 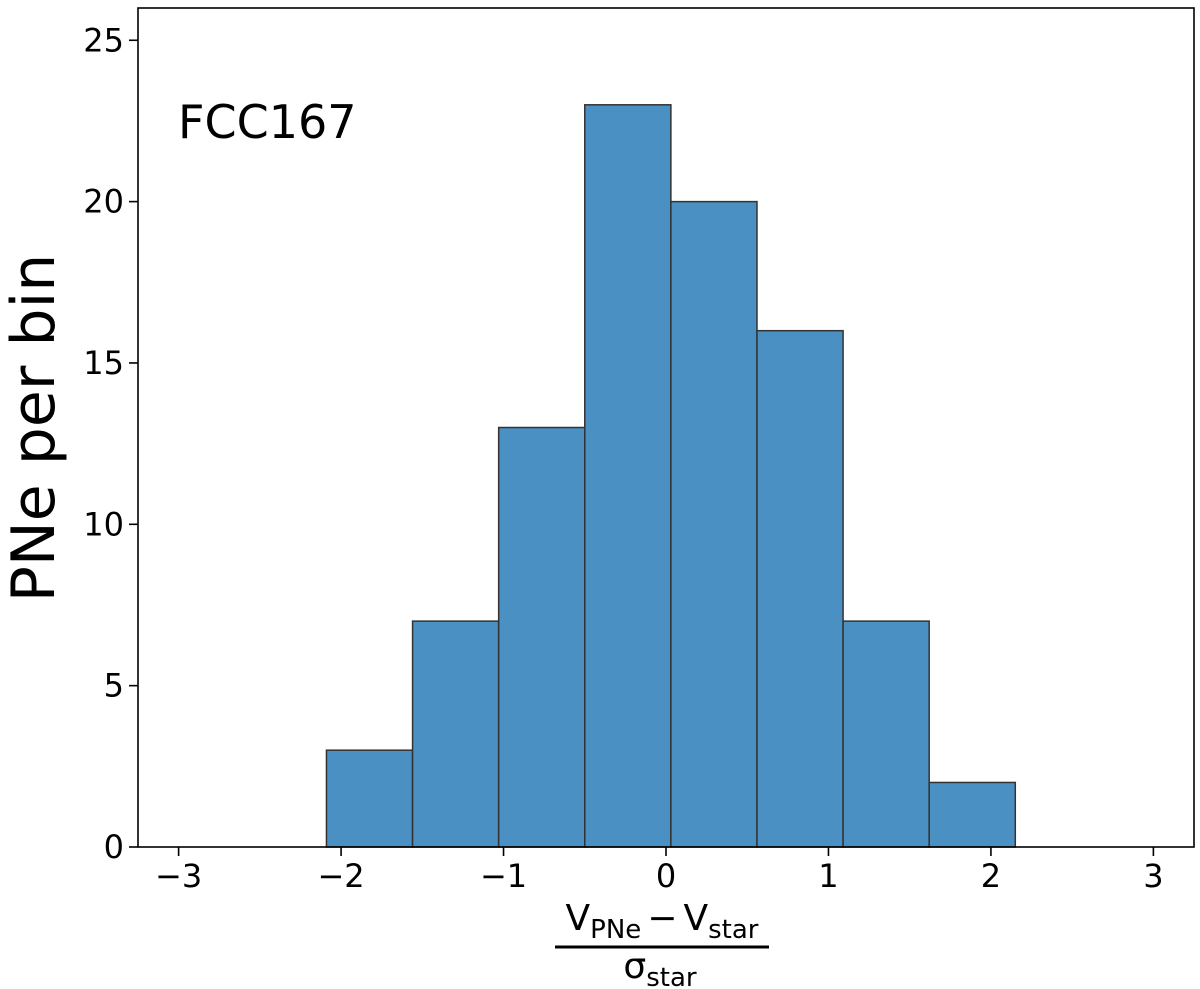 I want to click on y-tick-label: 0, so click(x=114, y=847).